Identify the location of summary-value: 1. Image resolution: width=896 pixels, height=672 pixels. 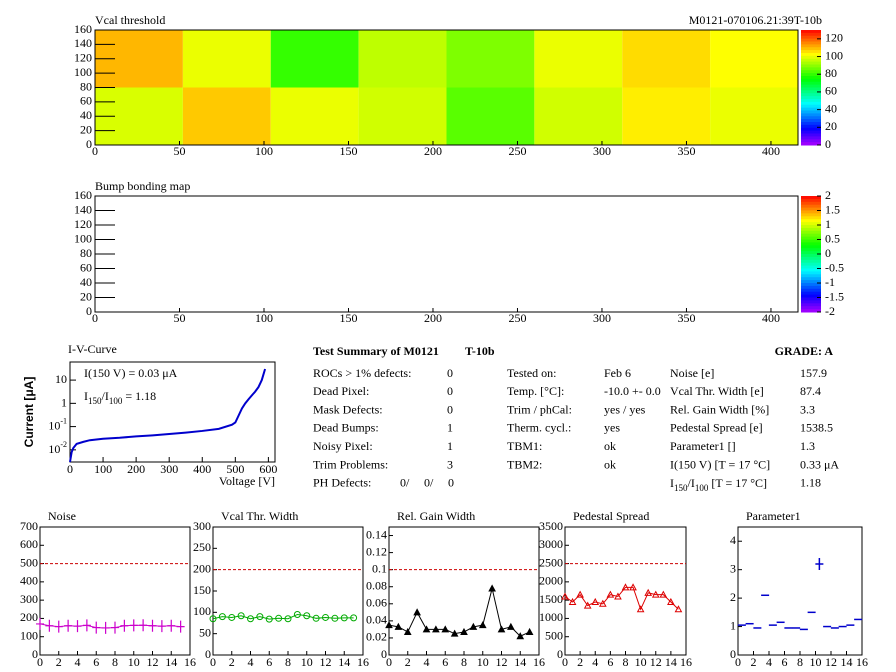
(450, 446).